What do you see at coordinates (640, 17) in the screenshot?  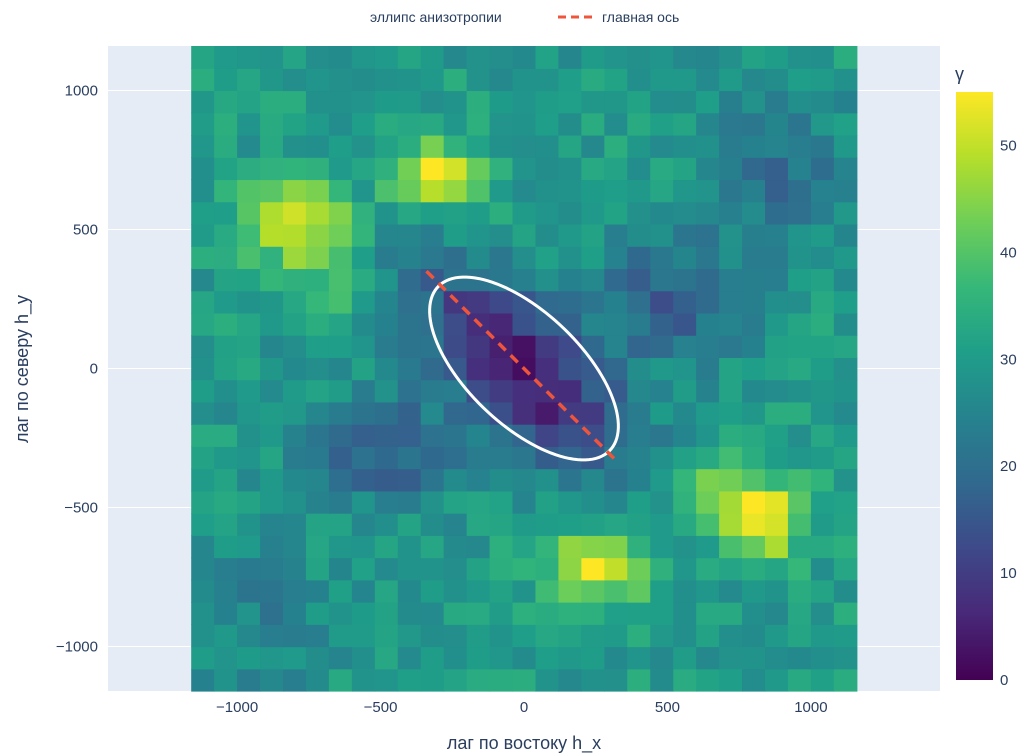 I see `legend-entry-axis-label: главная ось` at bounding box center [640, 17].